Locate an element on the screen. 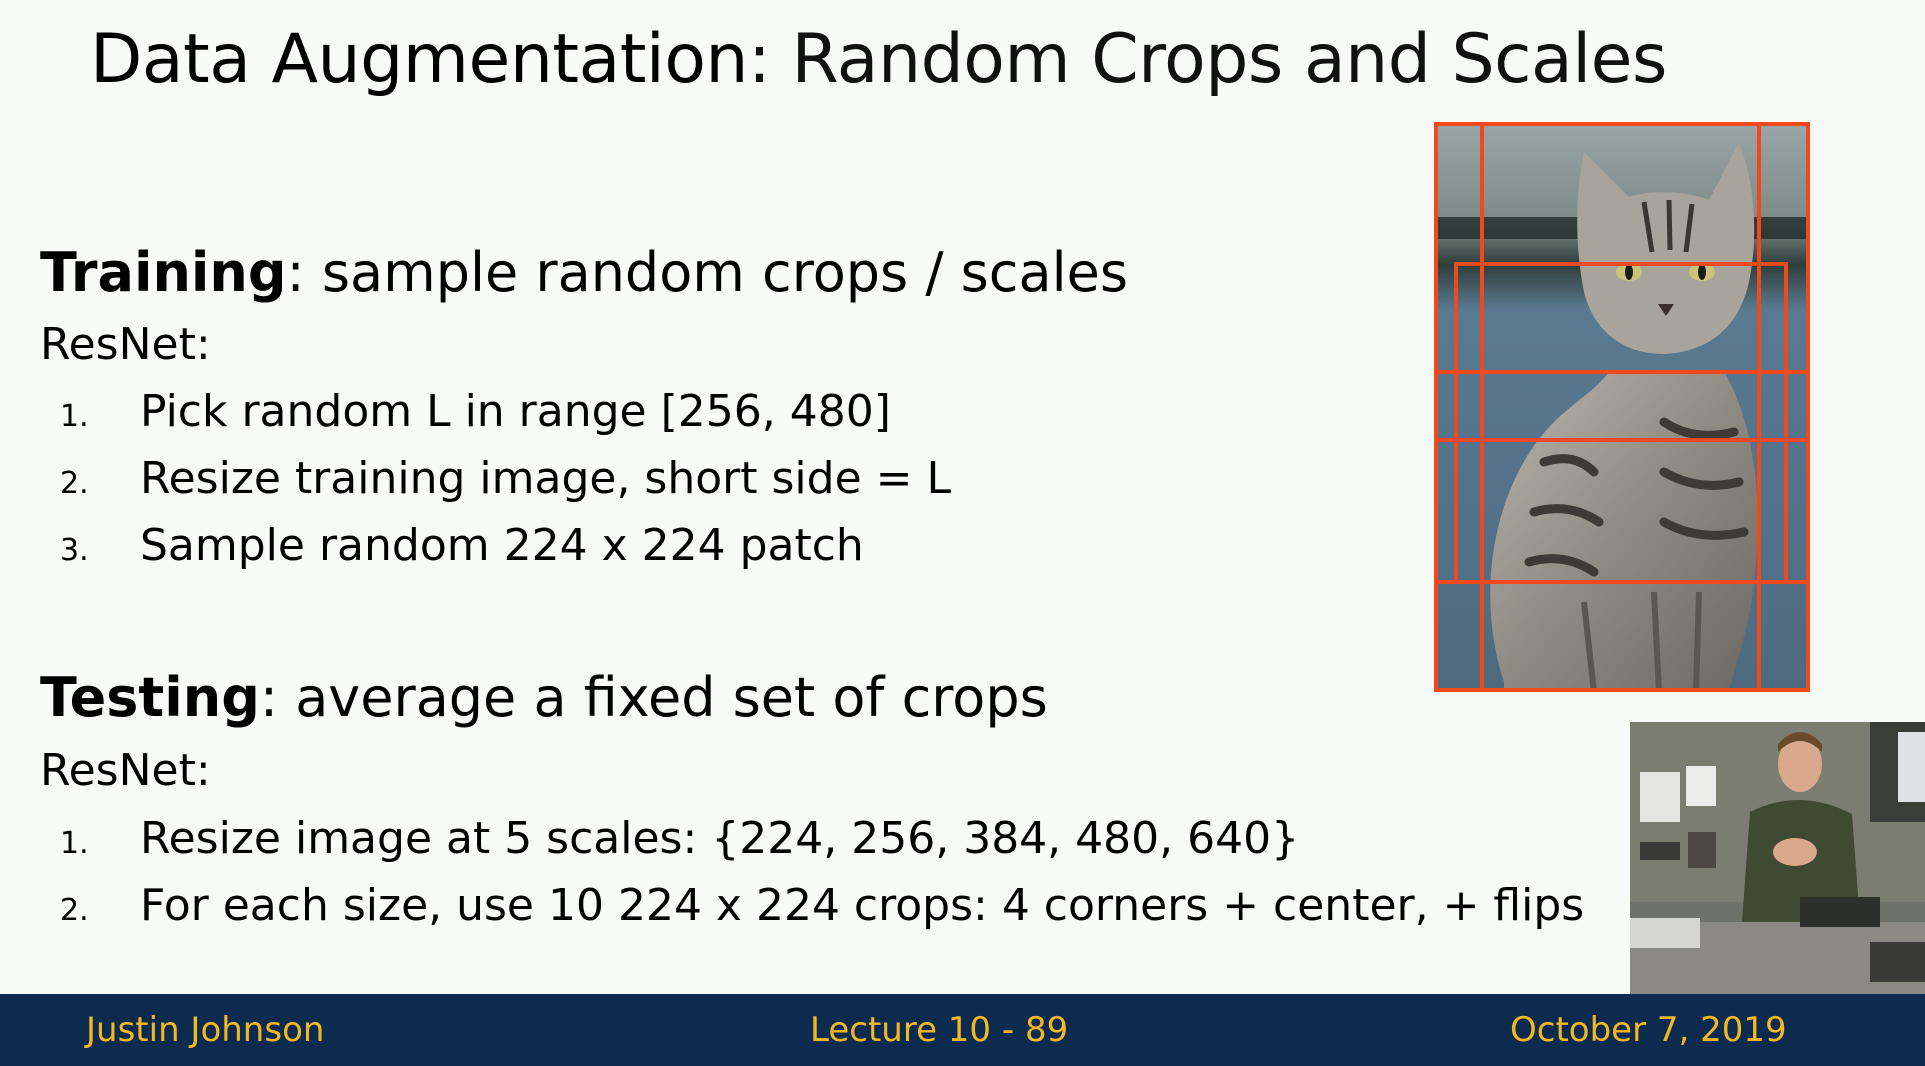 The image size is (1925, 1066). footer-lecture: Lecture 10 - 89 is located at coordinates (939, 1030).